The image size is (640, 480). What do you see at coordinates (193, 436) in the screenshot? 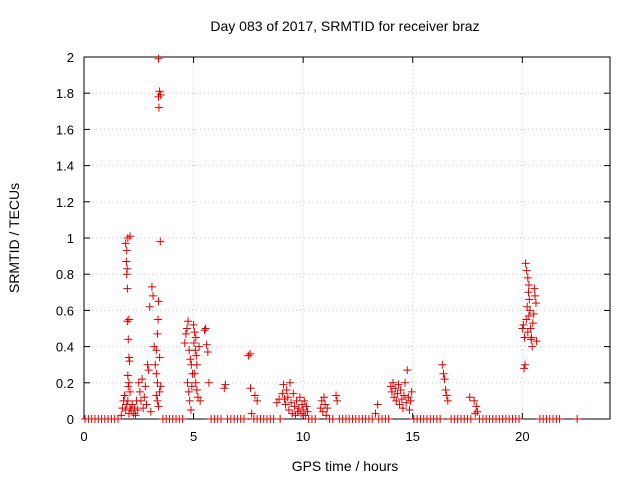
I see `x-tick-label: 5` at bounding box center [193, 436].